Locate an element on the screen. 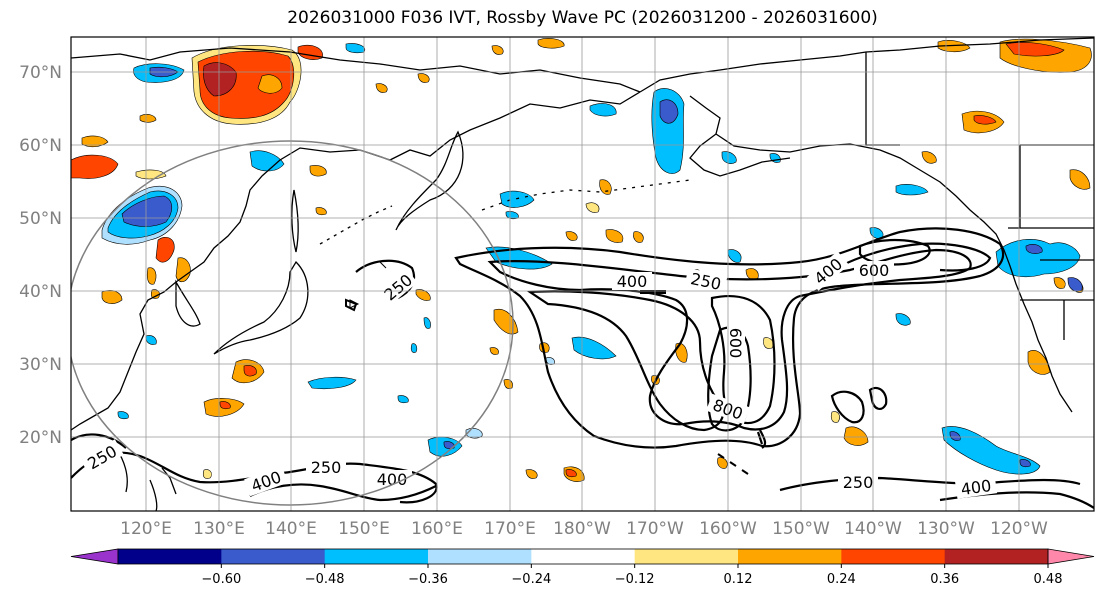 The image size is (1105, 604). colorbar-tick-label: −0.12 is located at coordinates (635, 579).